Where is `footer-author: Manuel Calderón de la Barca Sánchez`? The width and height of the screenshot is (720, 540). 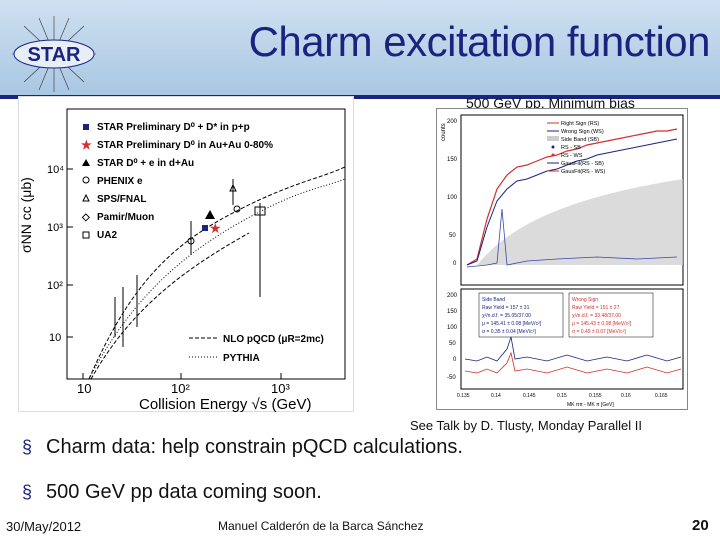
footer-author: Manuel Calderón de la Barca Sánchez is located at coordinates (321, 526).